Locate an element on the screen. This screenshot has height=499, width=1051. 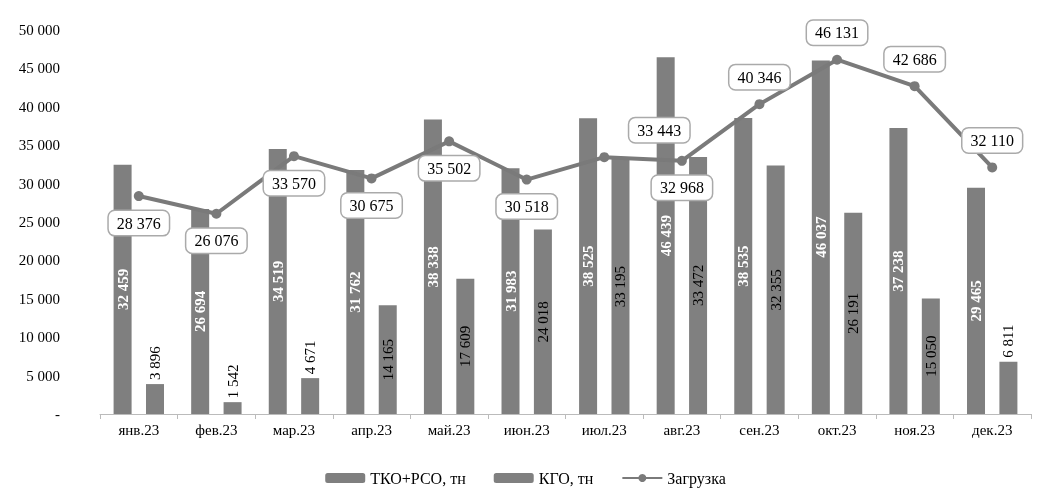
data-label: 32 968 is located at coordinates (681, 188).